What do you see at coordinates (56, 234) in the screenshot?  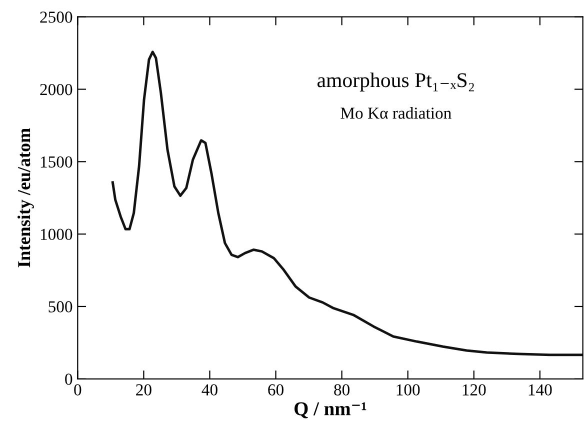 I see `y-tick-label: 1000` at bounding box center [56, 234].